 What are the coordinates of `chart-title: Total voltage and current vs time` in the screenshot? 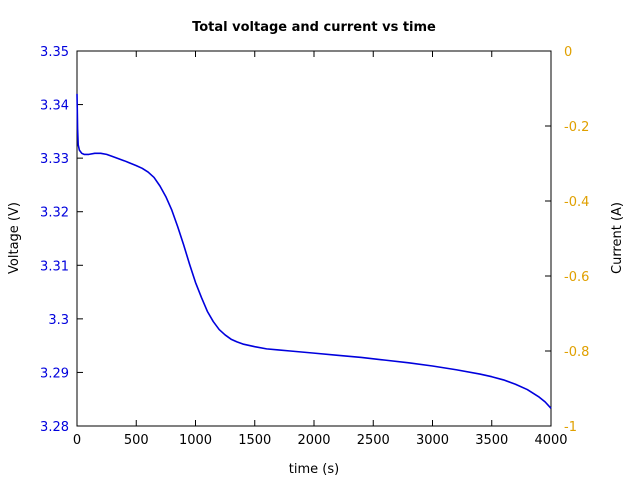 It's located at (314, 27).